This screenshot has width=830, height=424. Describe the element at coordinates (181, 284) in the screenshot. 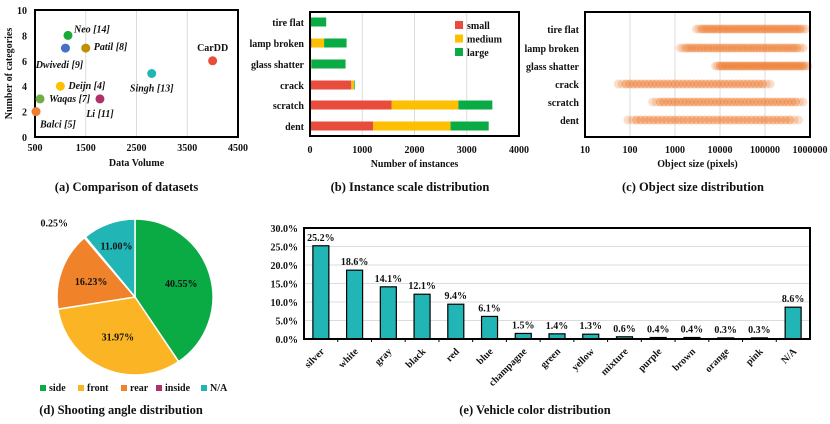

I see `slice-label: 40.55%` at that location.